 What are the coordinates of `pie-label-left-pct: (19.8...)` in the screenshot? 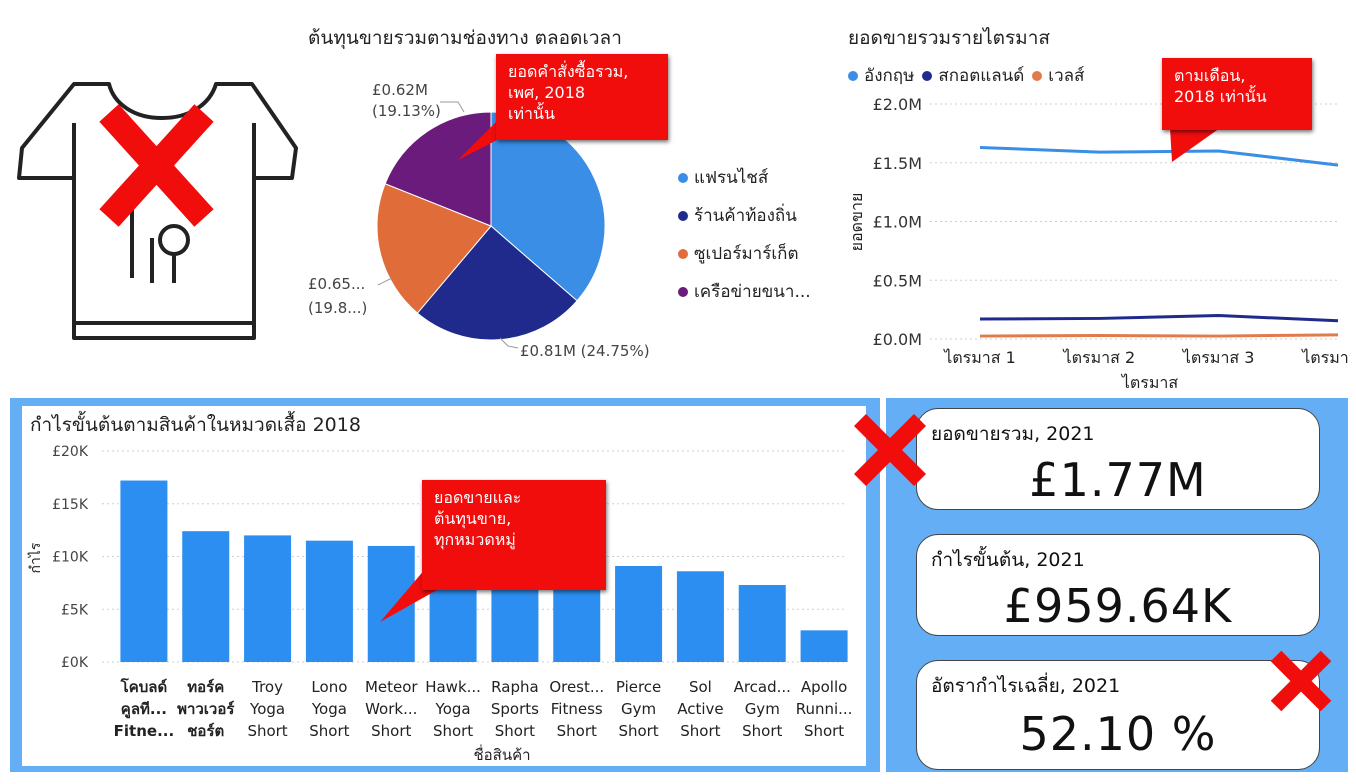 It's located at (338, 308).